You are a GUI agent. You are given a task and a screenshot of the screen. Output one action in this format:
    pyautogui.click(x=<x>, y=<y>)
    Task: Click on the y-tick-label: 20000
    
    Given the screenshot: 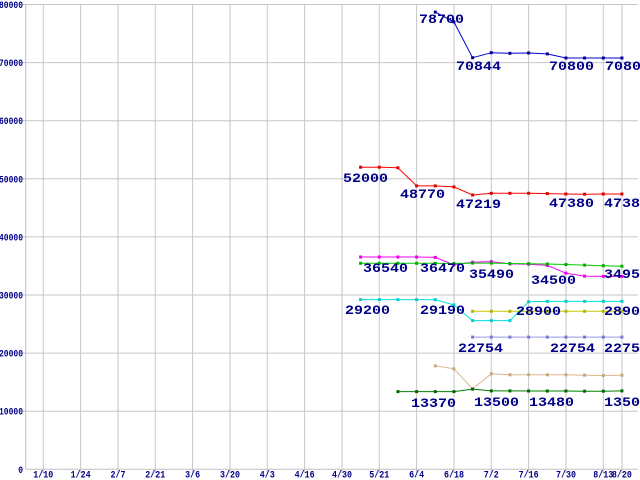 What is the action you would take?
    pyautogui.click(x=11, y=355)
    